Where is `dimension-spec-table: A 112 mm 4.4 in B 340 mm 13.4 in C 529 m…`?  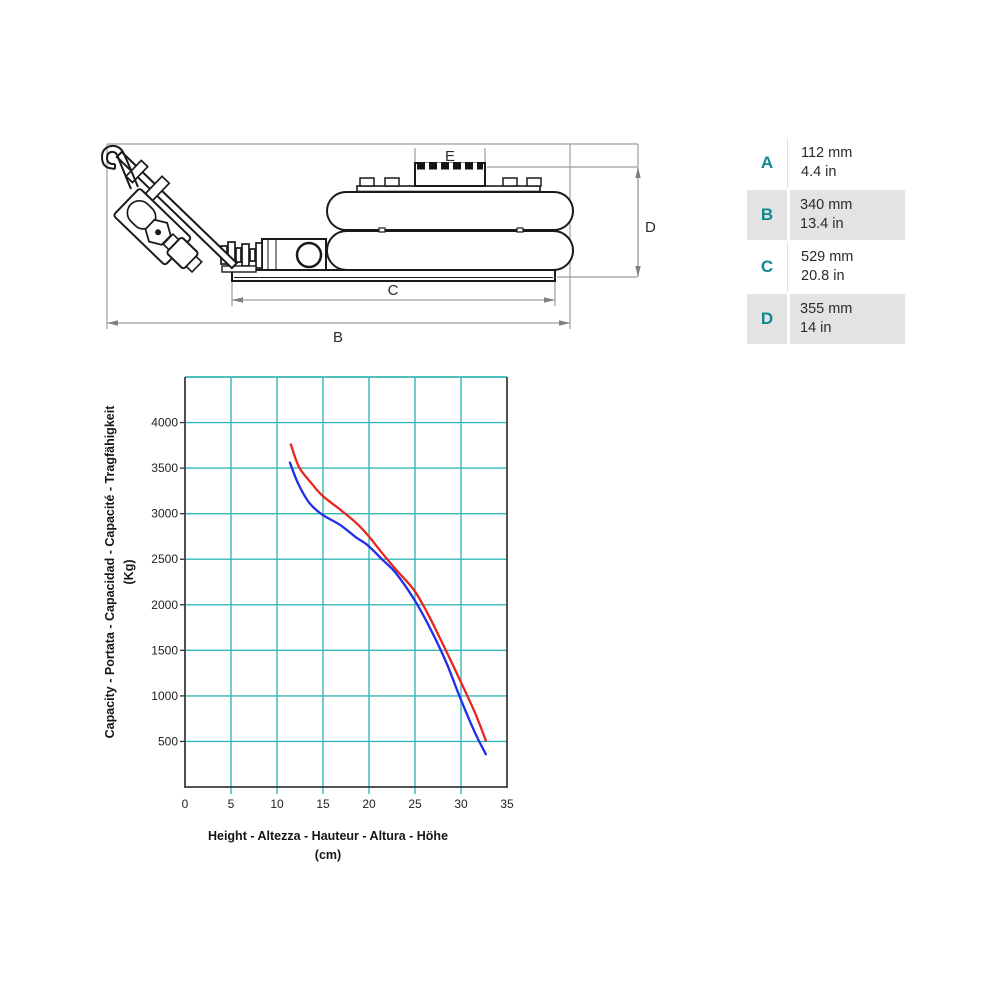
dimension-spec-table: A 112 mm 4.4 in B 340 mm 13.4 in C 529 m… is located at coordinates (826, 242).